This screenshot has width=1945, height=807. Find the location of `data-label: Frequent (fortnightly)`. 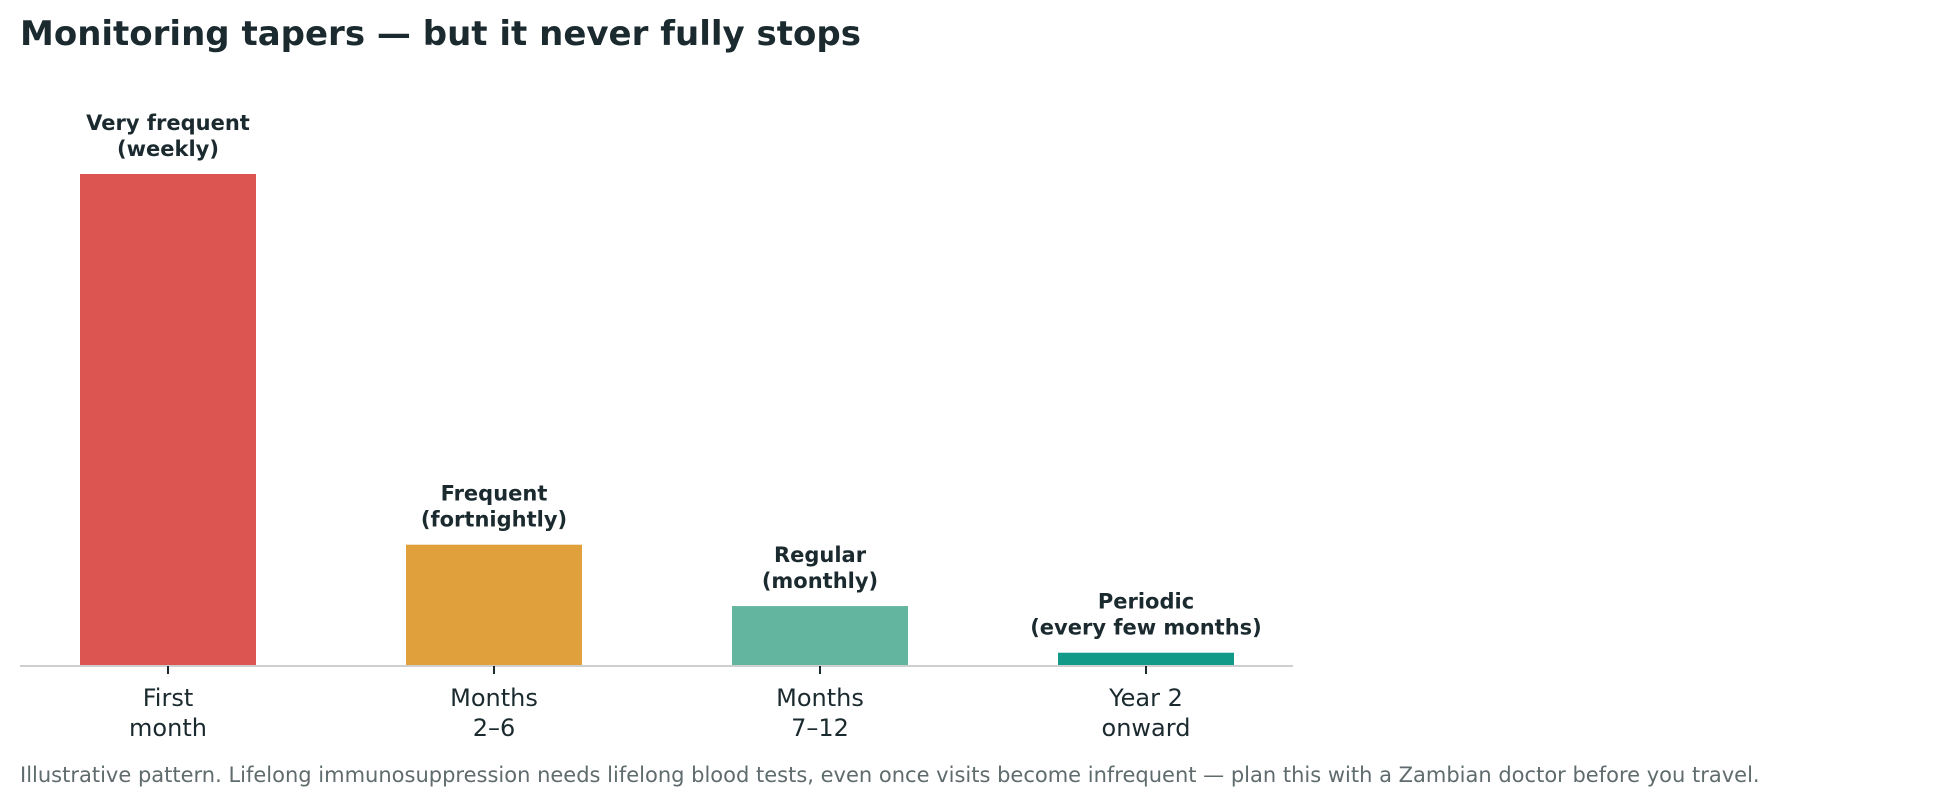

data-label: Frequent (fortnightly) is located at coordinates (494, 507).